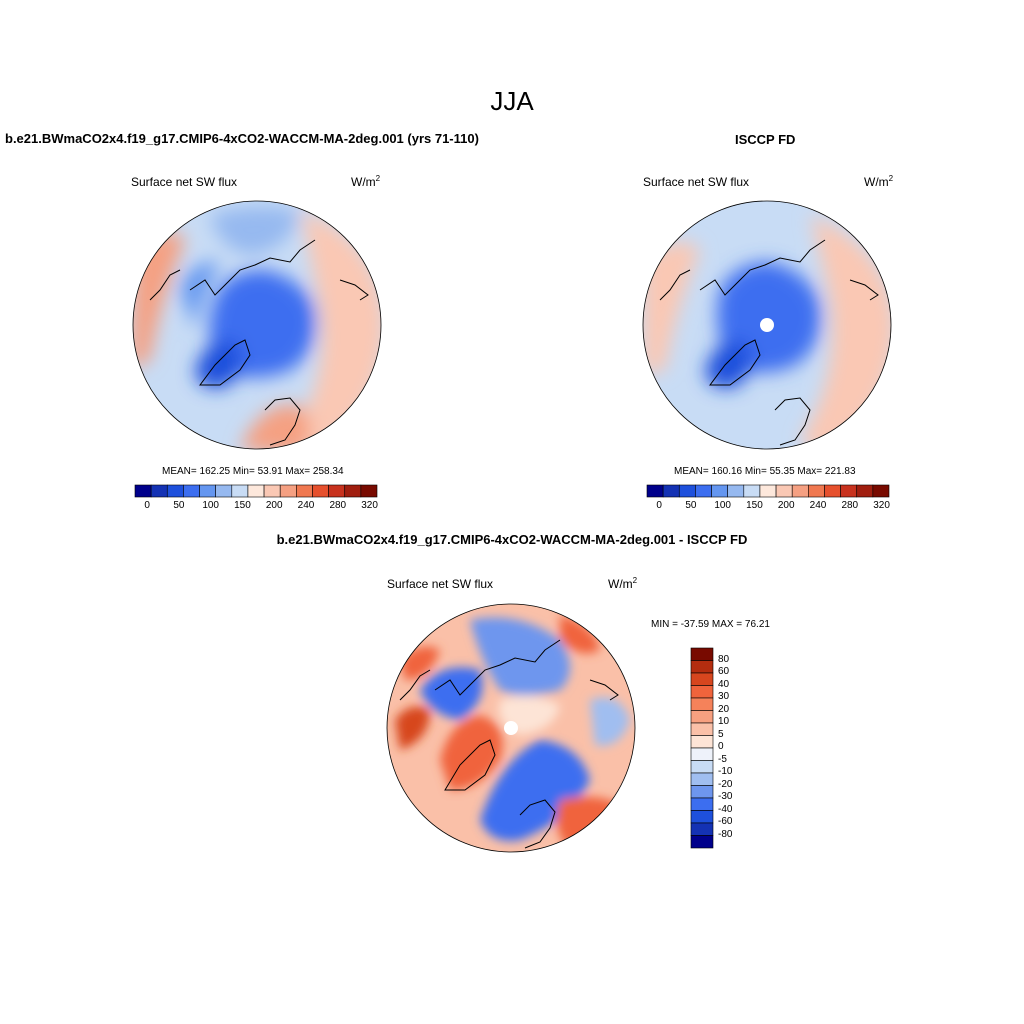 The width and height of the screenshot is (1024, 1024). What do you see at coordinates (891, 178) in the screenshot?
I see `obs-units-exp: 2` at bounding box center [891, 178].